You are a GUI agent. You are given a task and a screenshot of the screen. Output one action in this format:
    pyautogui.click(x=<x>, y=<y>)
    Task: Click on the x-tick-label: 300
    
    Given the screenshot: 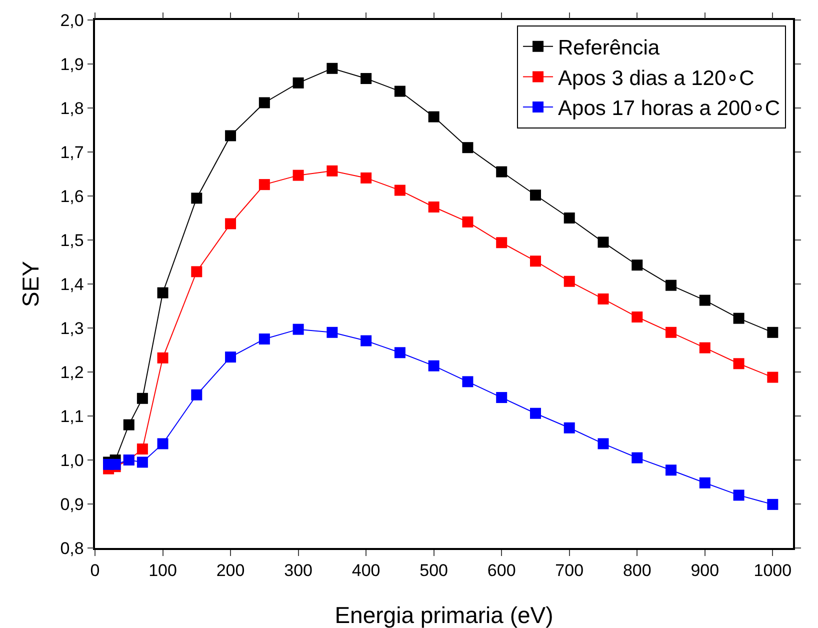 What is the action you would take?
    pyautogui.click(x=298, y=570)
    